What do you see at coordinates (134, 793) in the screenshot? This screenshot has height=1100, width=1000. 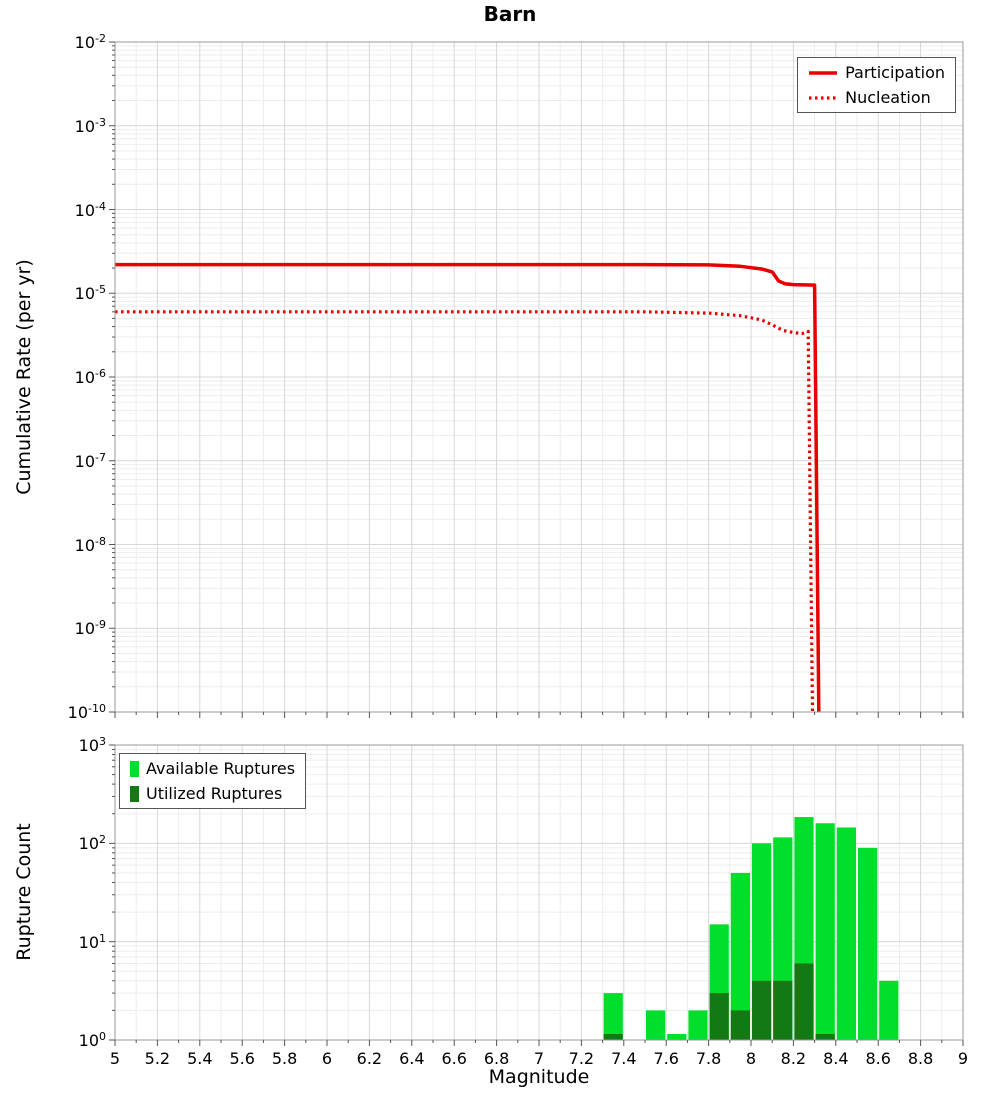 I see `utilized-ruptures-swatch` at bounding box center [134, 793].